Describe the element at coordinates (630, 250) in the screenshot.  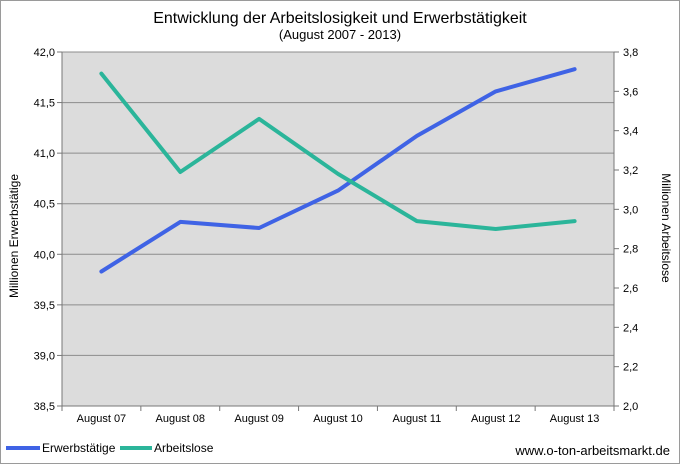
I see `y-right-tick-label: 2,8` at that location.